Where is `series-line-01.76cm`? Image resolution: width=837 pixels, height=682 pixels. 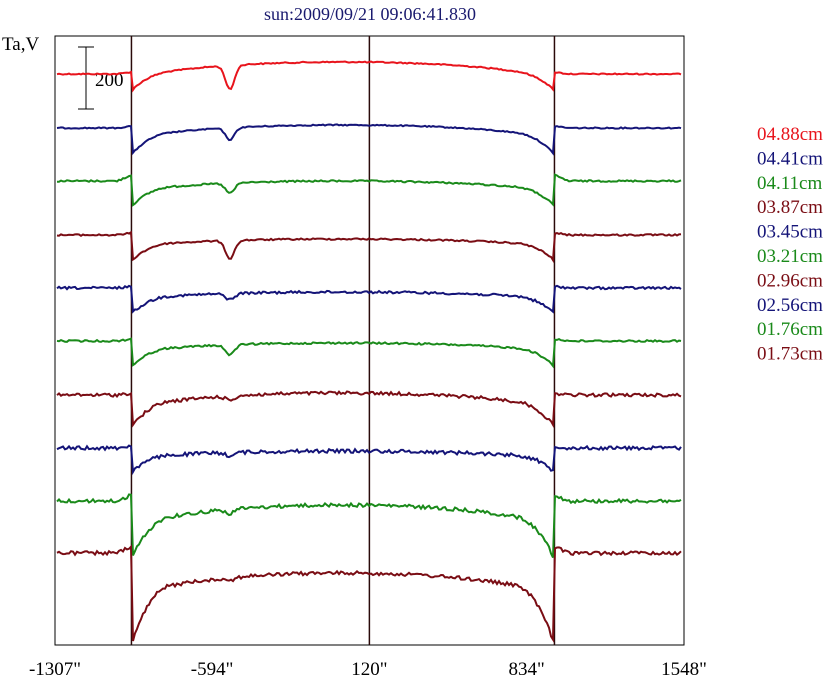
series-line-01.76cm is located at coordinates (369, 526).